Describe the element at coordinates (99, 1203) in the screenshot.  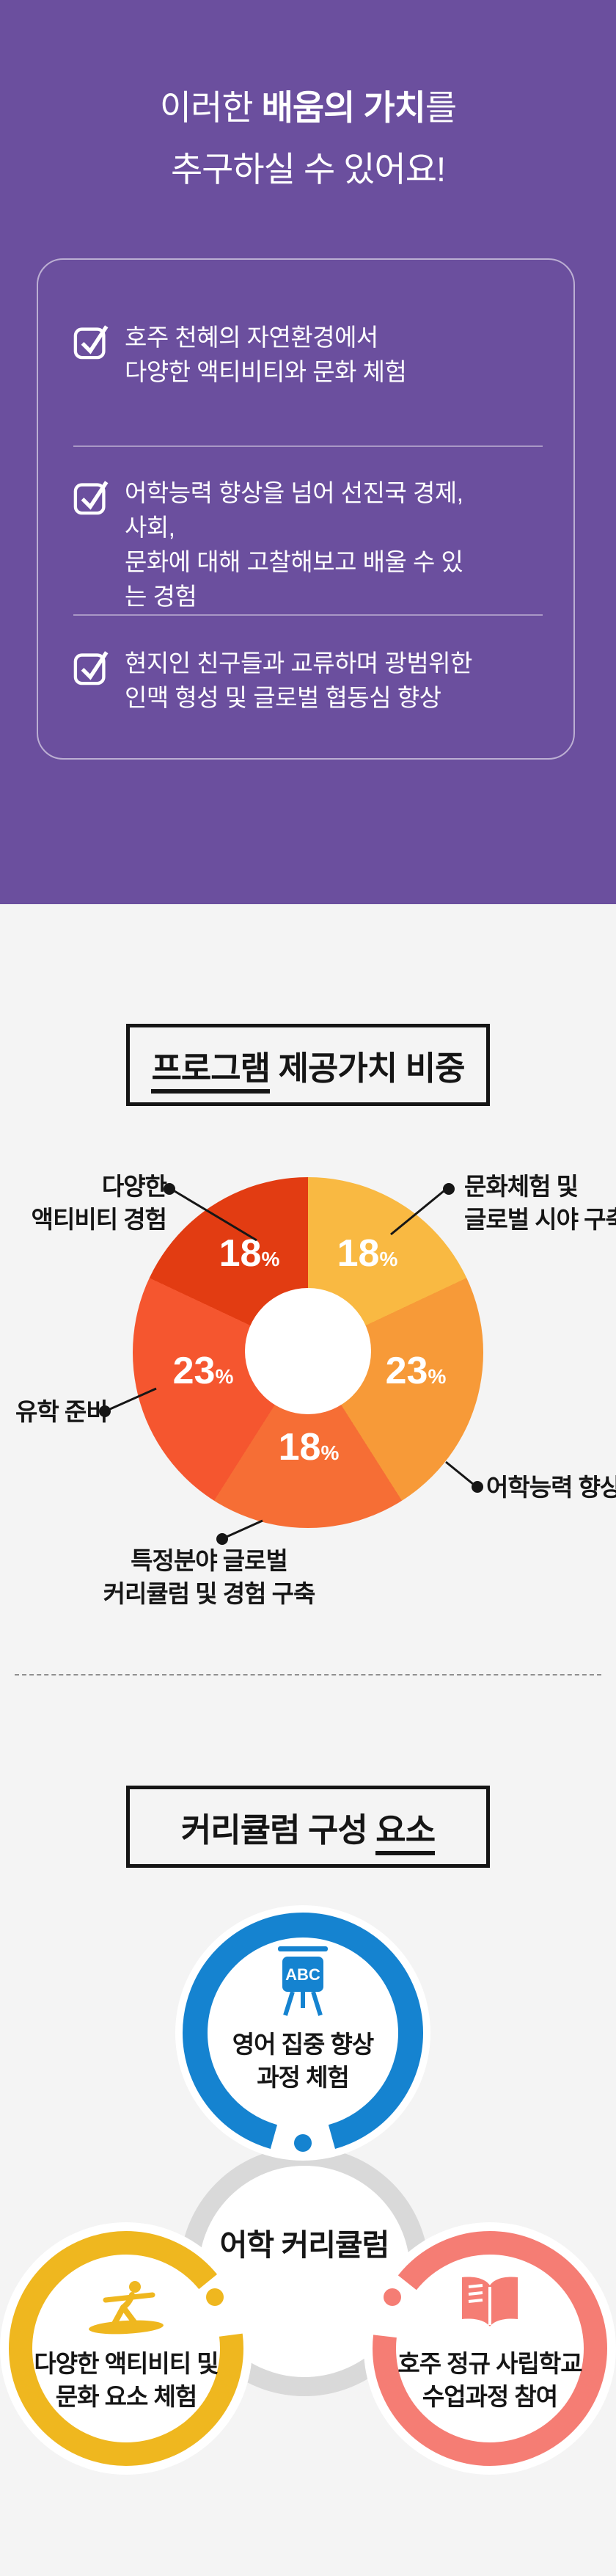
I see `slice-label-activity: 다양한 액티비티 경험` at that location.